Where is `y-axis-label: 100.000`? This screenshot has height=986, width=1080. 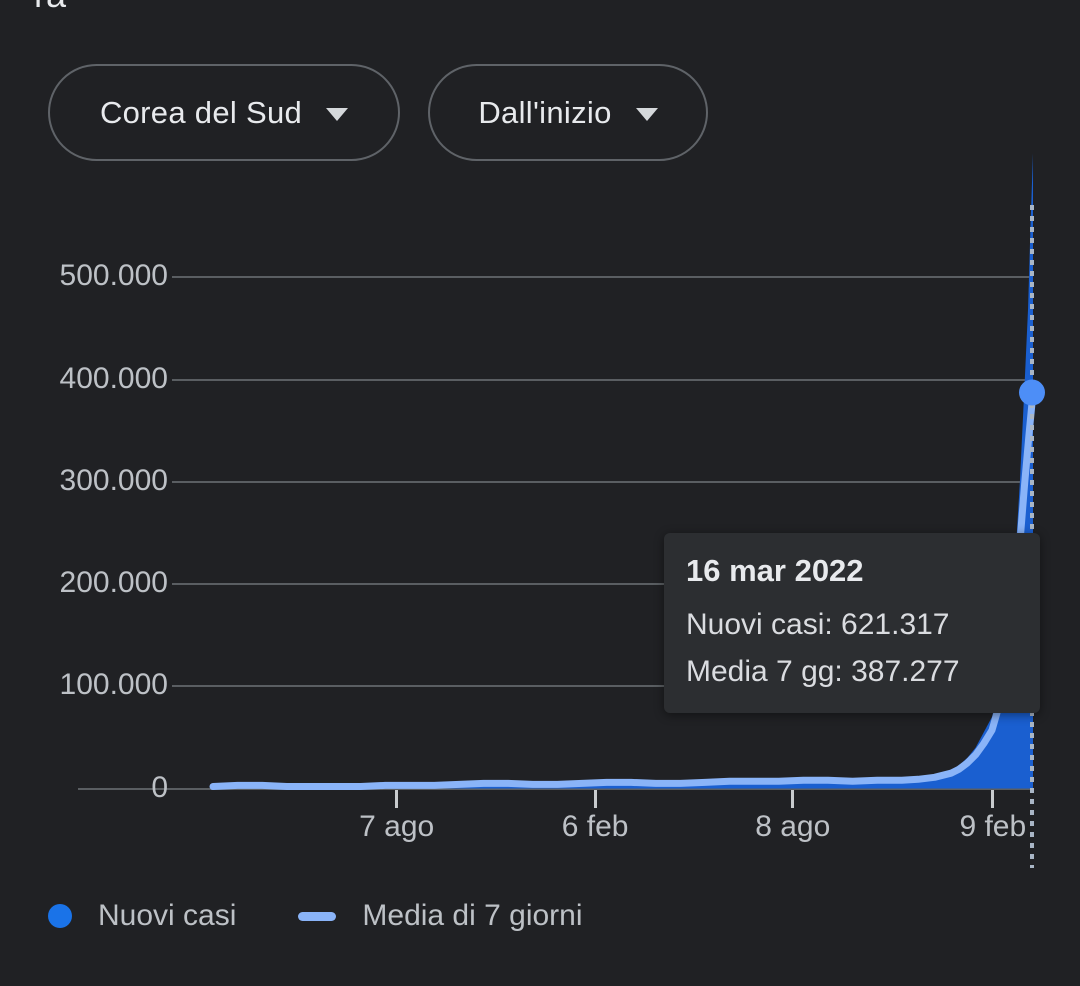
y-axis-label: 100.000 is located at coordinates (113, 685).